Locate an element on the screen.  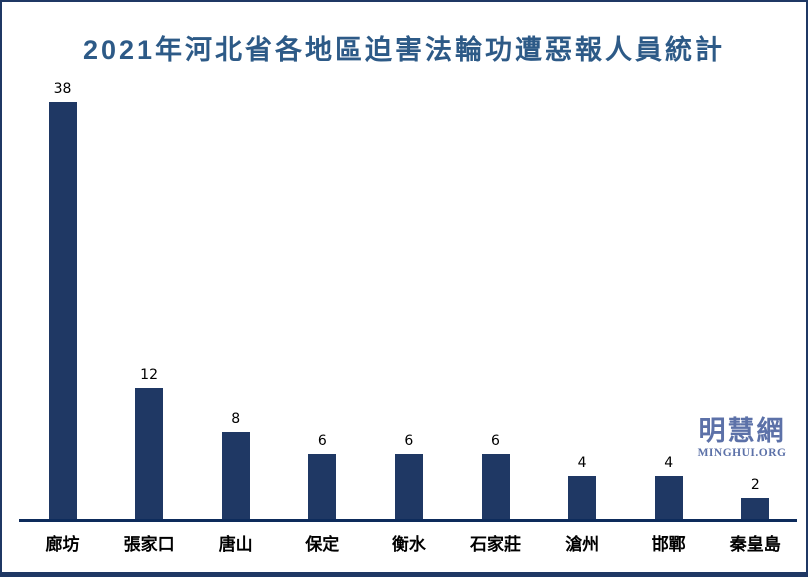
x-axis-line is located at coordinates (408, 520).